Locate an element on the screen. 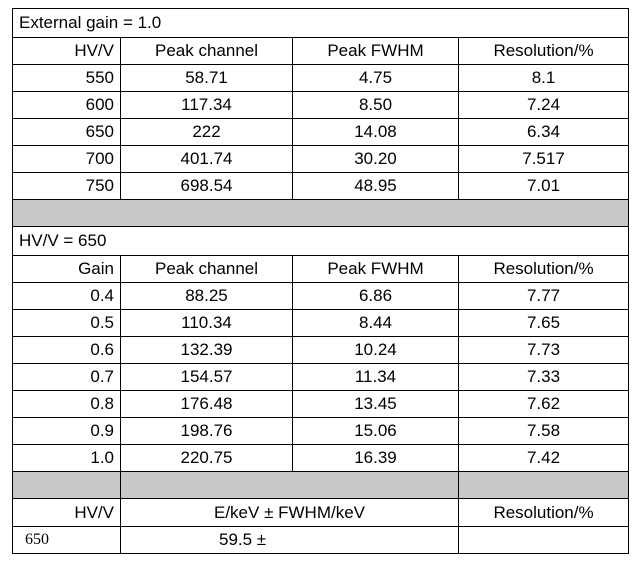  table-cell: 132.39 is located at coordinates (206, 350).